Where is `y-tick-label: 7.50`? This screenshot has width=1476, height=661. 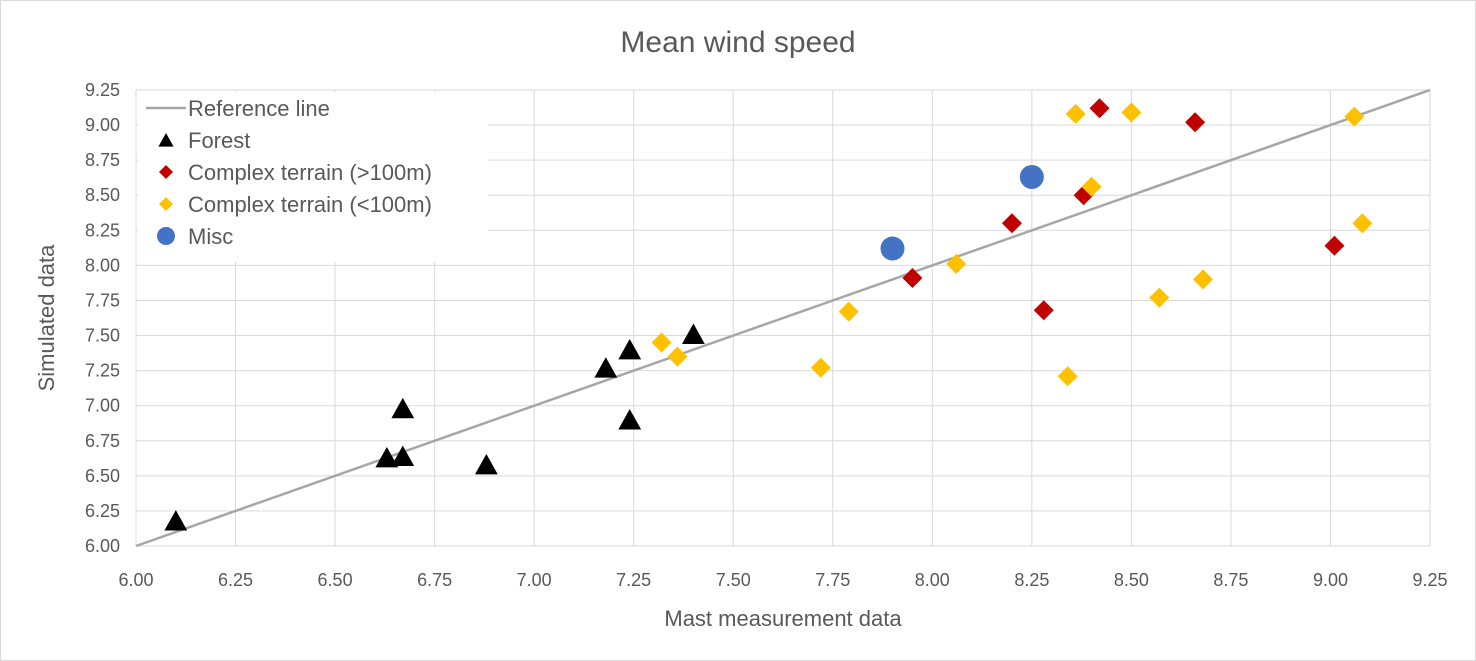
y-tick-label: 7.50 is located at coordinates (102, 336).